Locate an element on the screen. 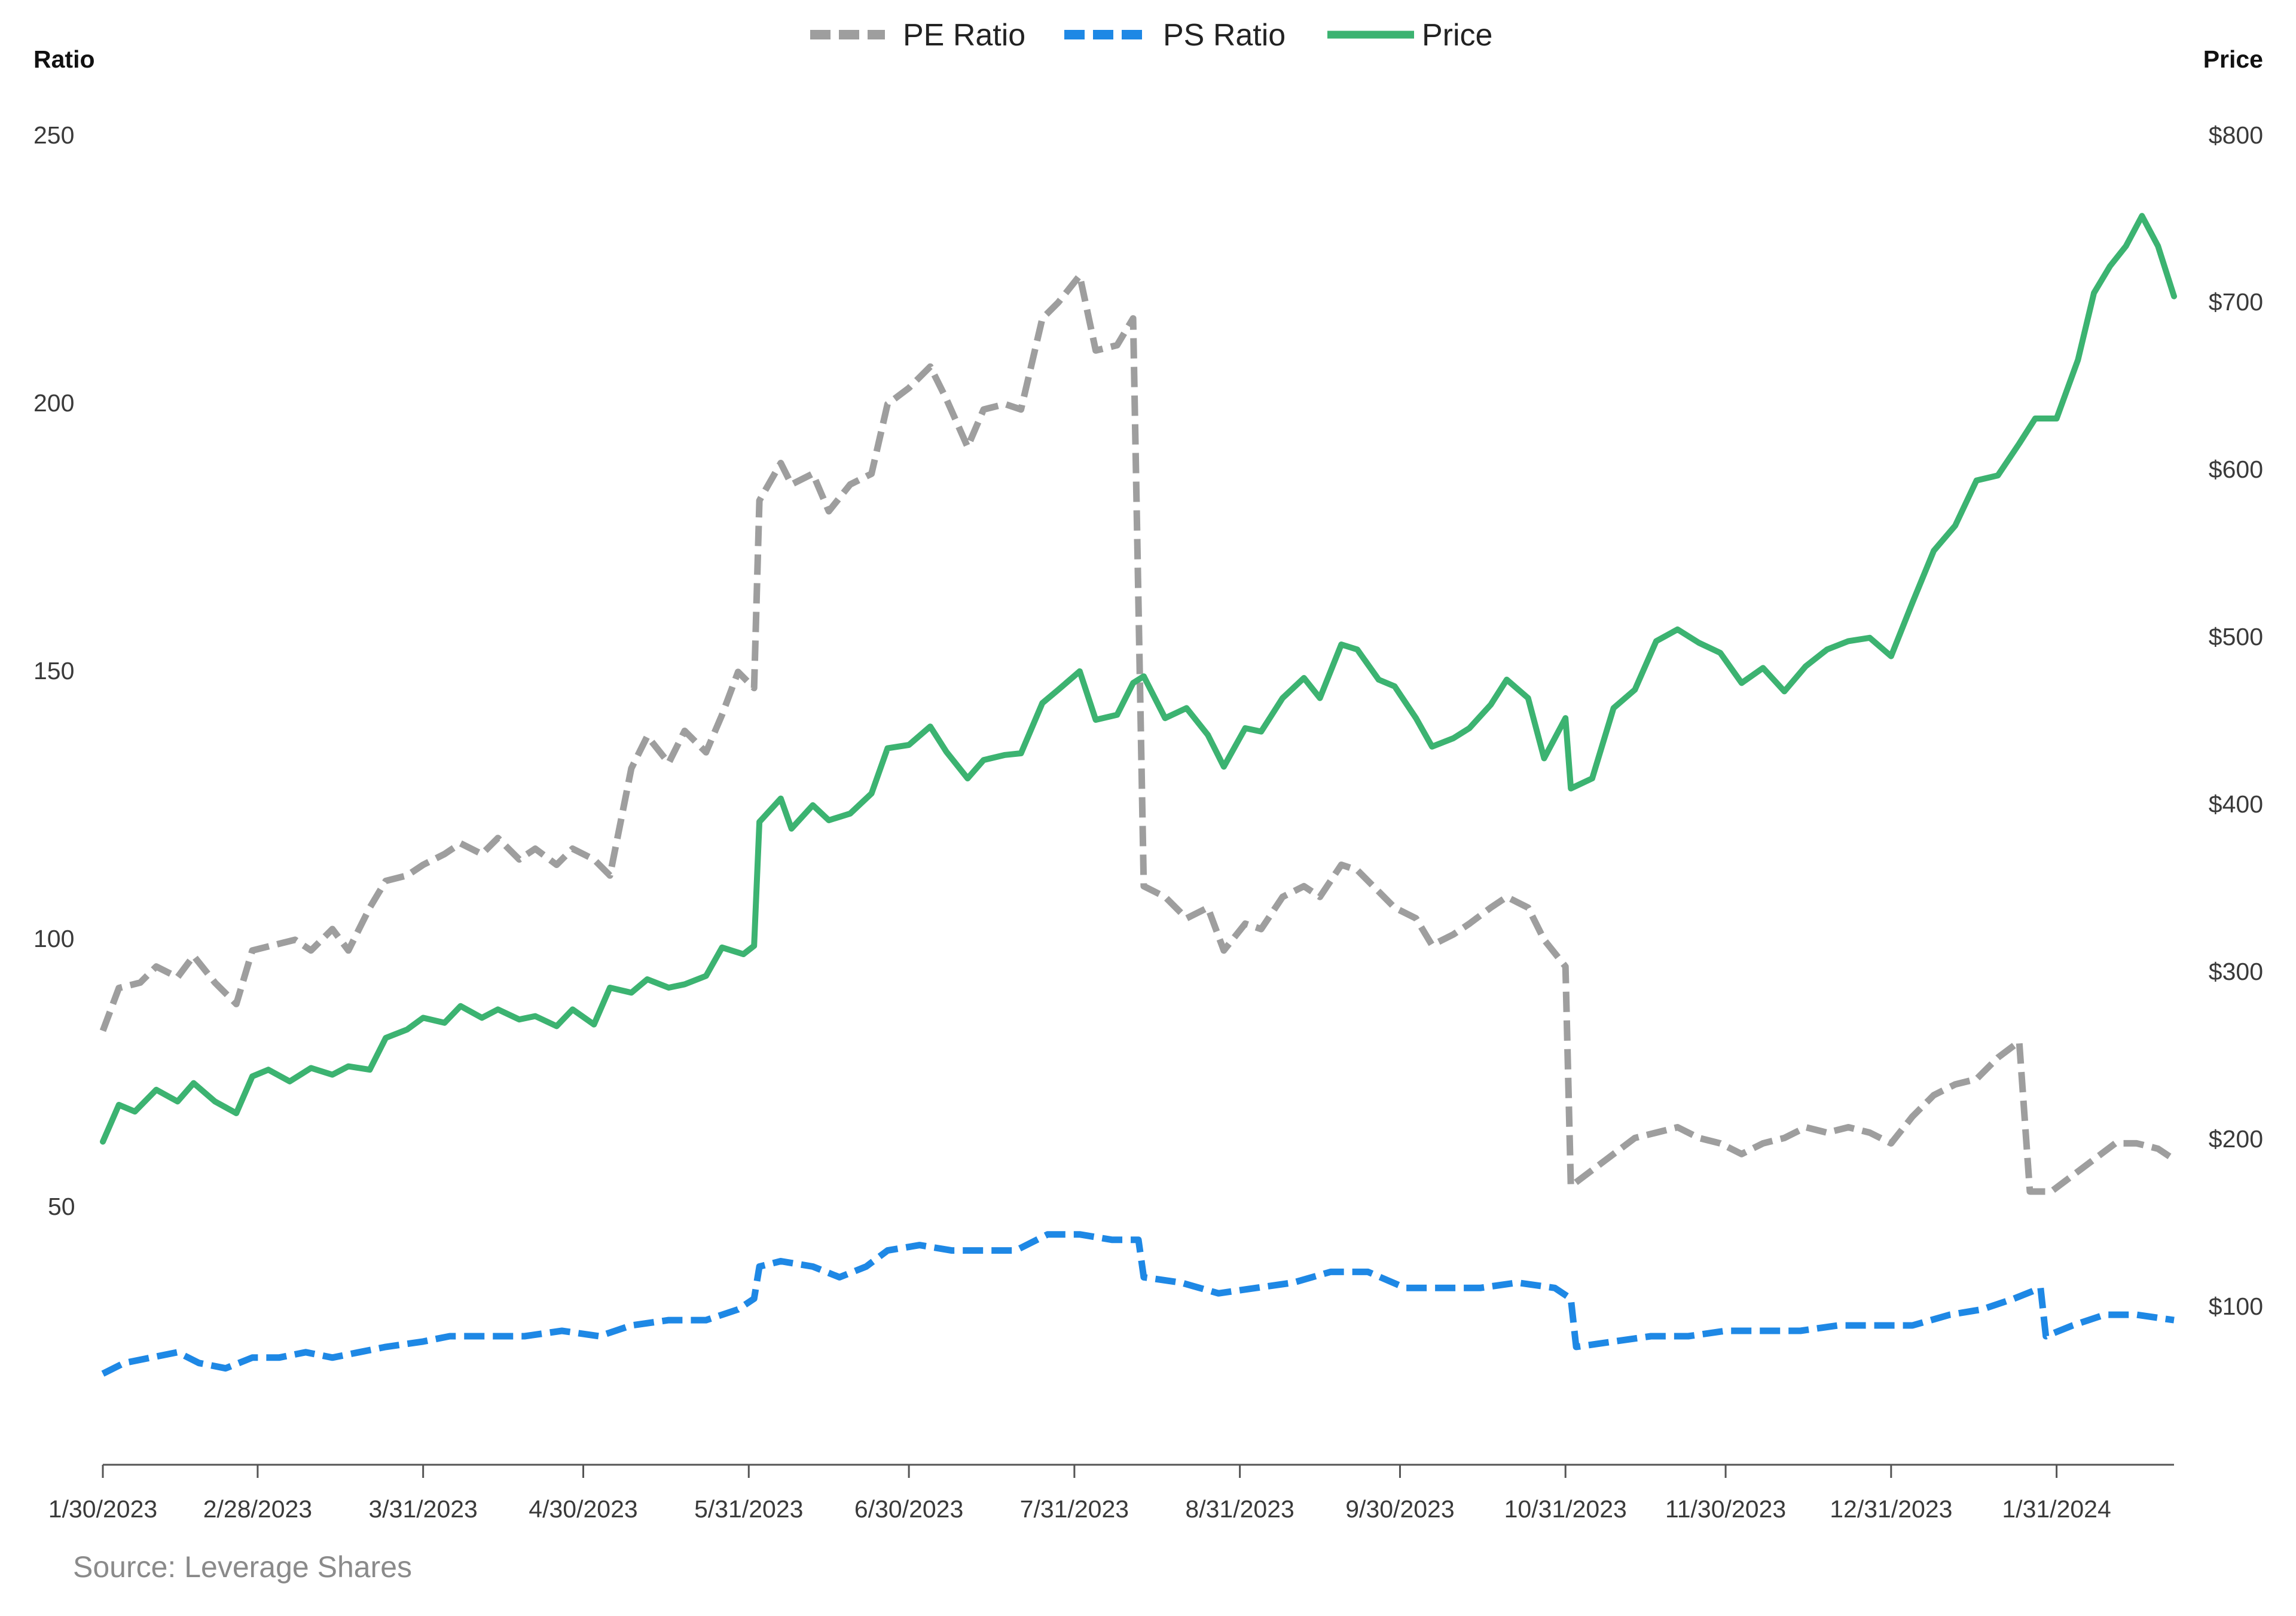 The image size is (2296, 1616). left-tick-label: 150 is located at coordinates (53, 671).